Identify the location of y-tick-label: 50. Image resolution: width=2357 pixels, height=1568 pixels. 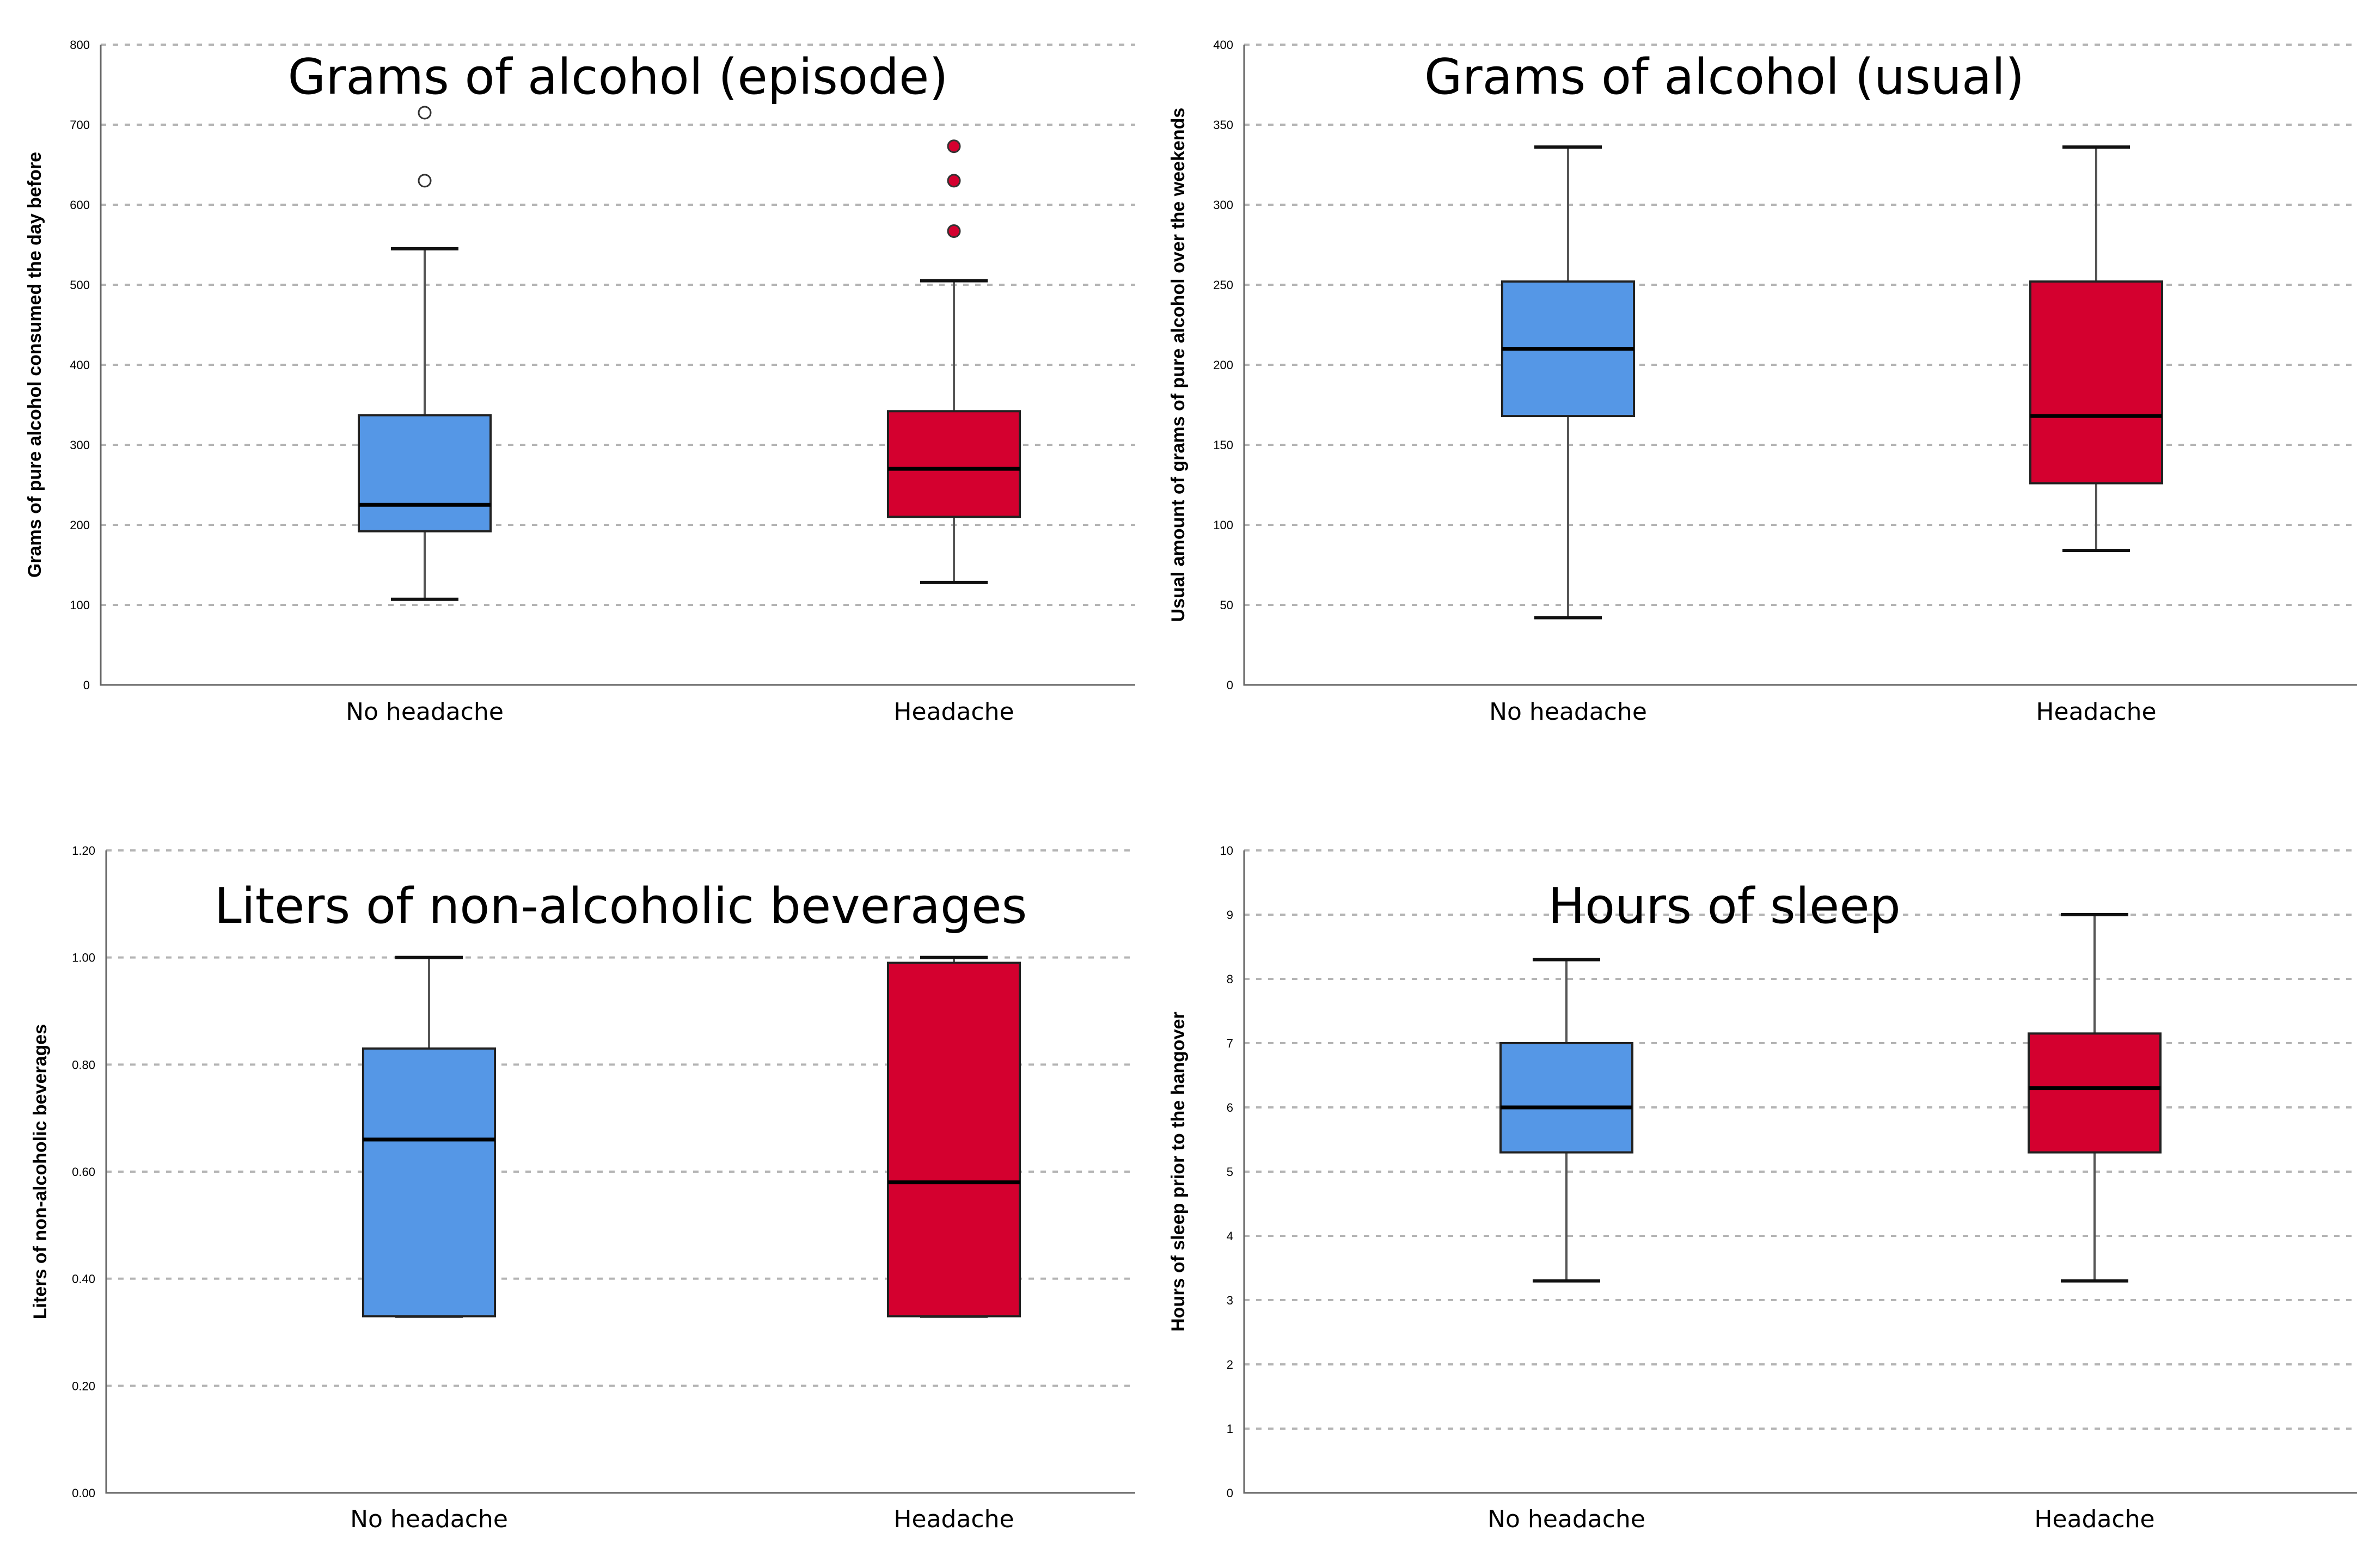
(1226, 605).